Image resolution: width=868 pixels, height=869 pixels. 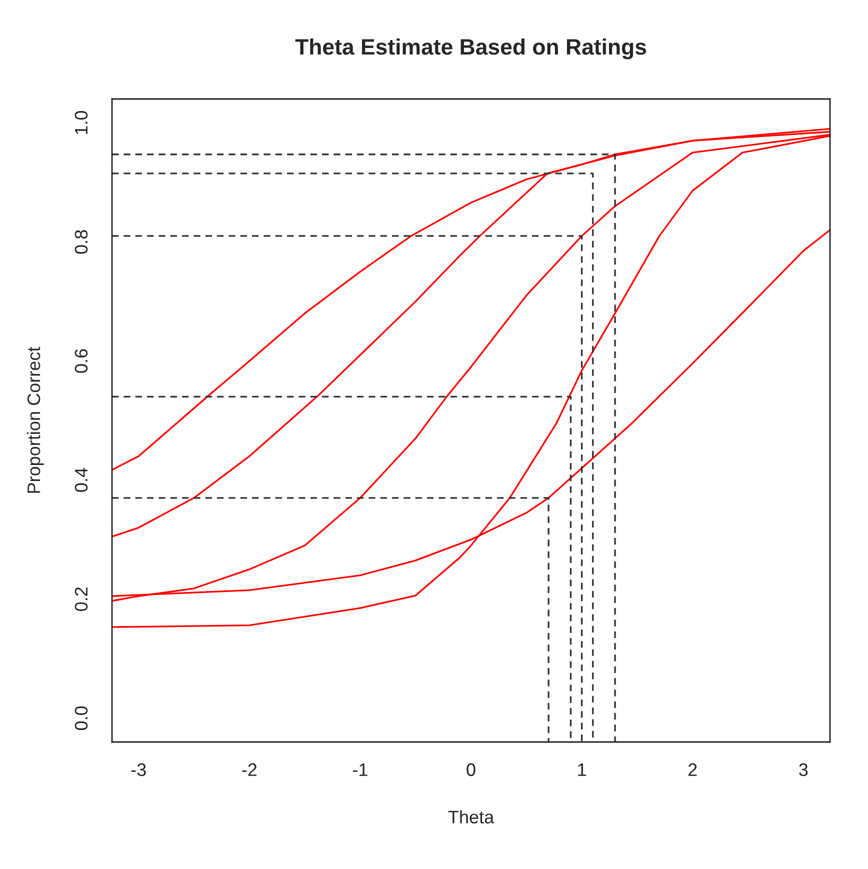 I want to click on x-tick-label: 1, so click(x=582, y=769).